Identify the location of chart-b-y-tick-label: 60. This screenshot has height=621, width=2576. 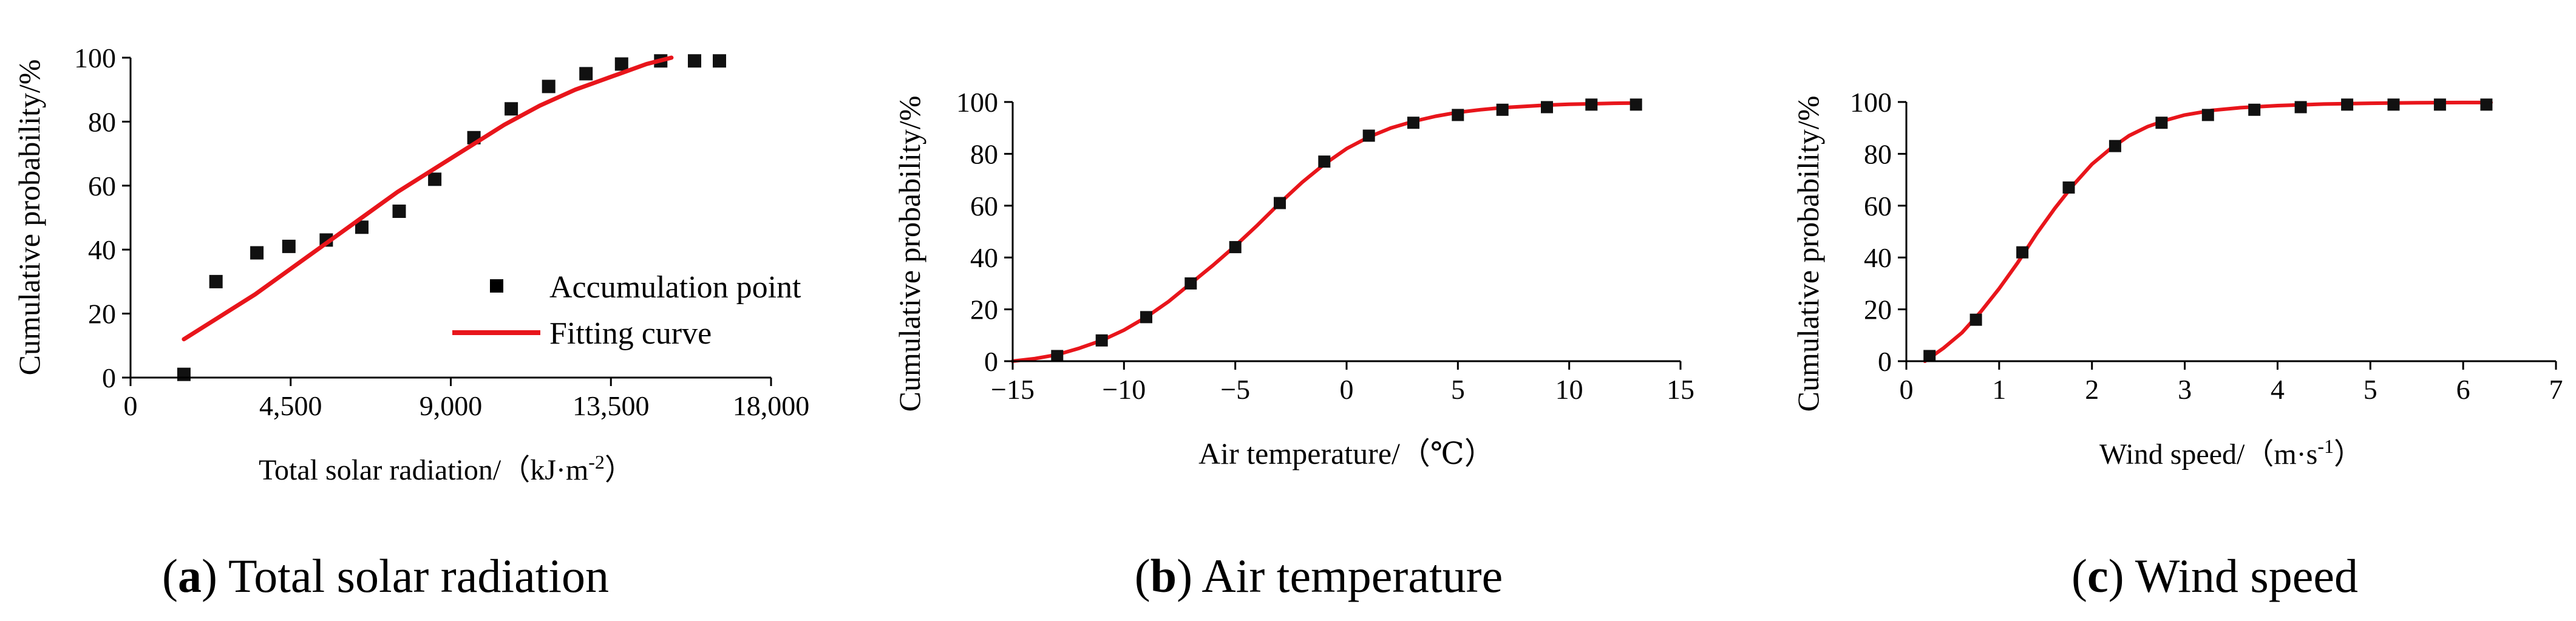
(984, 206).